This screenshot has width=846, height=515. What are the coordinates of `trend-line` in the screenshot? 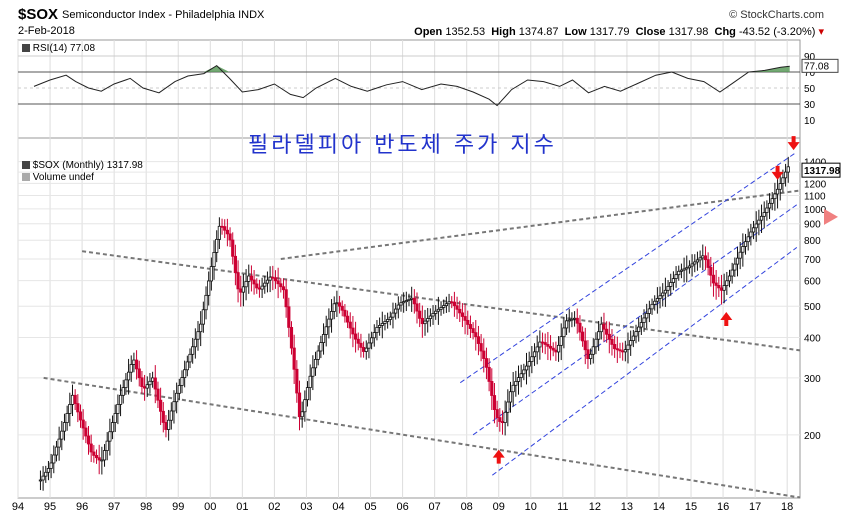 It's located at (540, 224).